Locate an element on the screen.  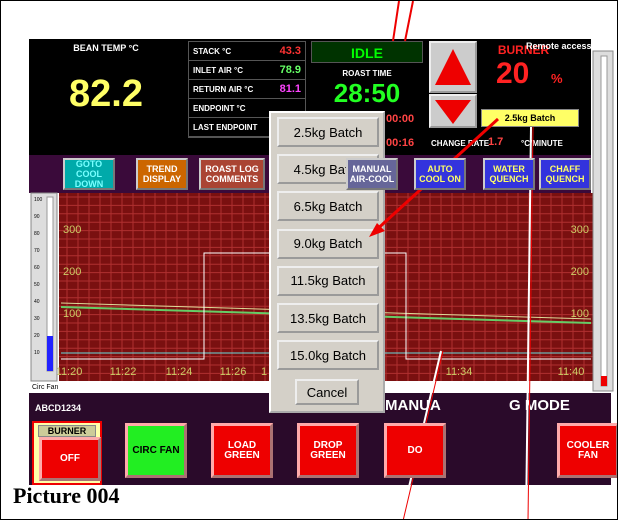
control-button: LOAD GREEN is located at coordinates (242, 450).